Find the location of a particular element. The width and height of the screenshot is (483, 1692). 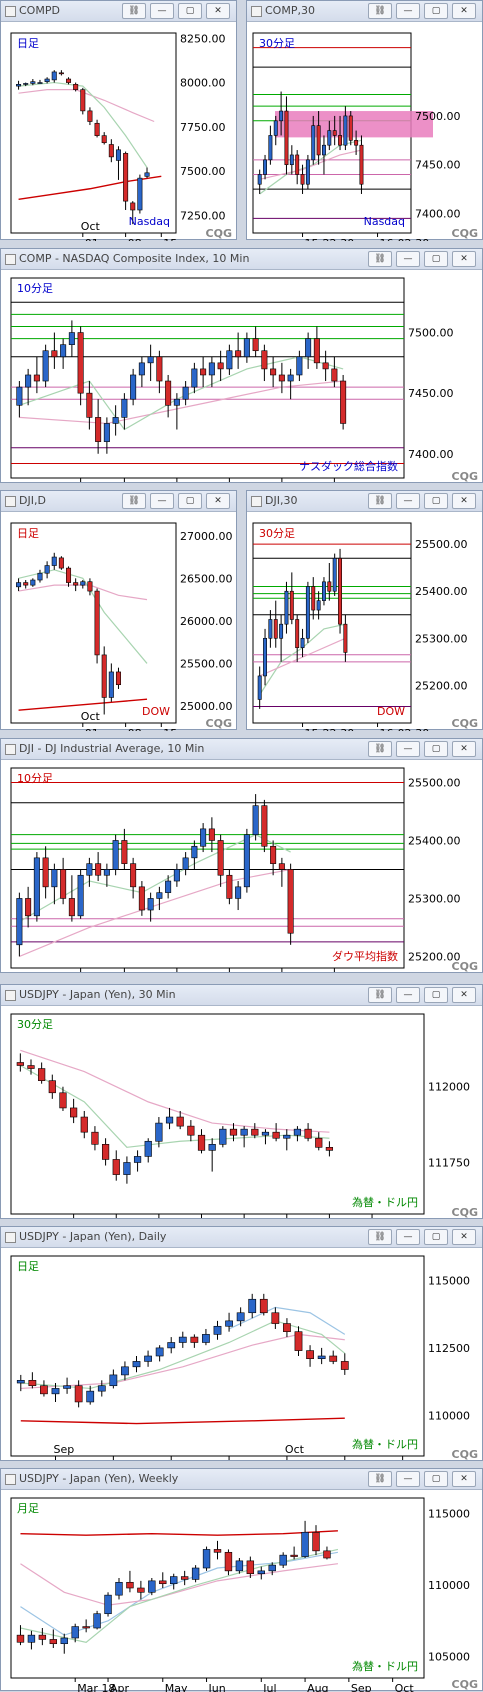

window-titlebar: DJI,D ⛓ — ▢ ✕ is located at coordinates (118, 501).